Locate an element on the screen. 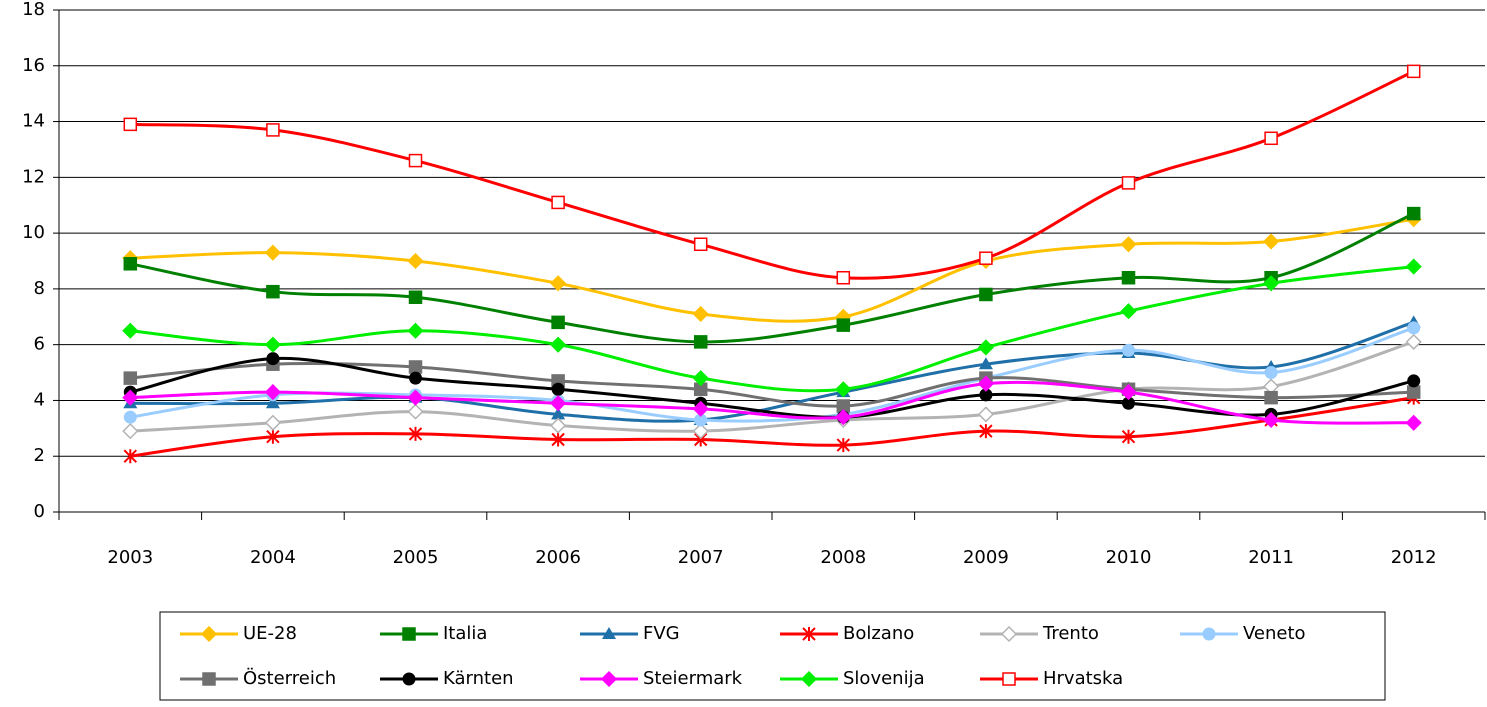 The height and width of the screenshot is (707, 1487). legend-label: Kärnten is located at coordinates (478, 678).